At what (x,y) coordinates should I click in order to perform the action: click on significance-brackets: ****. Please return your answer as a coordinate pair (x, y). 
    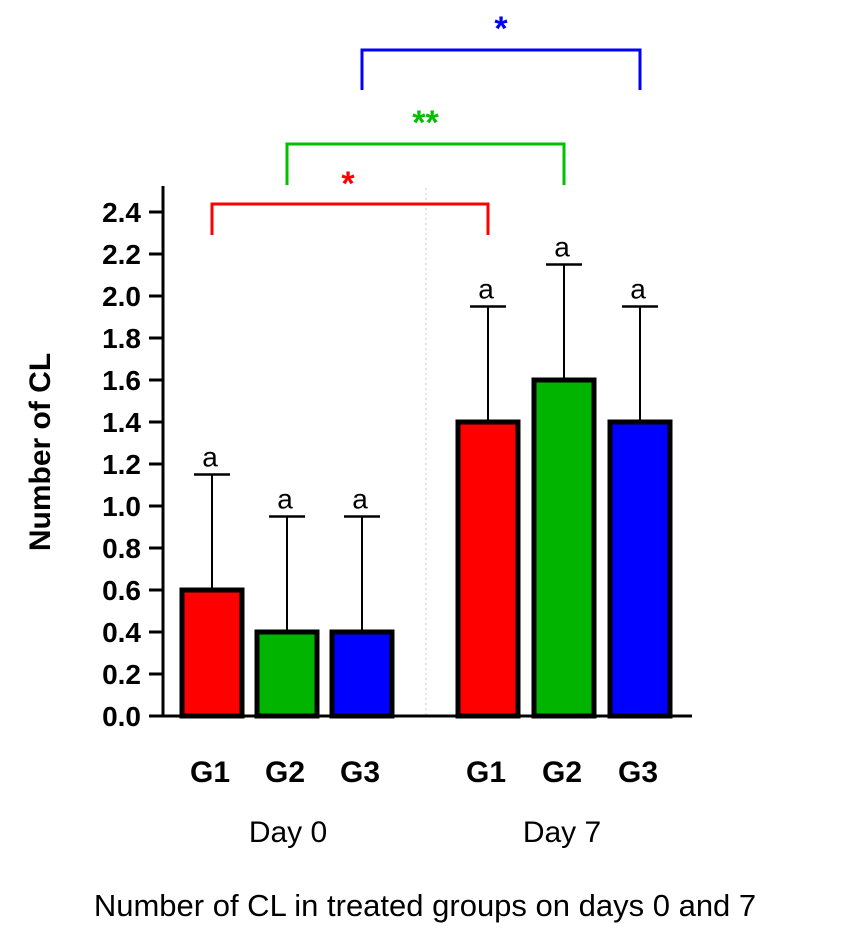
    Looking at the image, I should click on (426, 122).